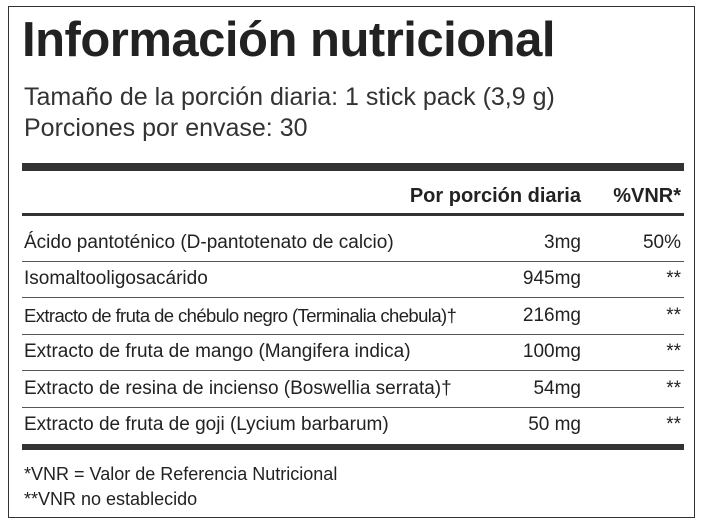  What do you see at coordinates (116, 279) in the screenshot?
I see `nutrient-name: Isomaltooligosacárido` at bounding box center [116, 279].